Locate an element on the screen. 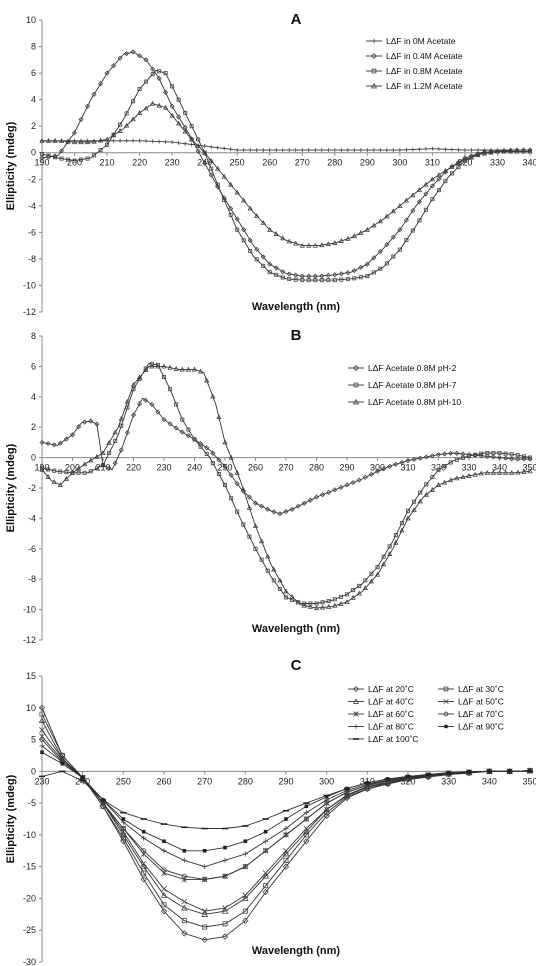 This screenshot has height=966, width=536. y-tick-label: 10 is located at coordinates (31, 708).